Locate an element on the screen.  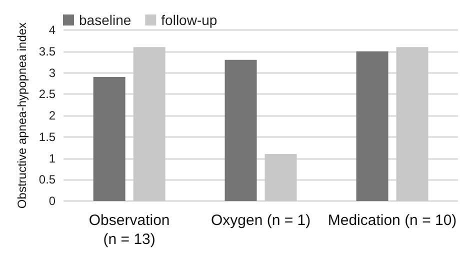
legend-label: baseline is located at coordinates (105, 20).